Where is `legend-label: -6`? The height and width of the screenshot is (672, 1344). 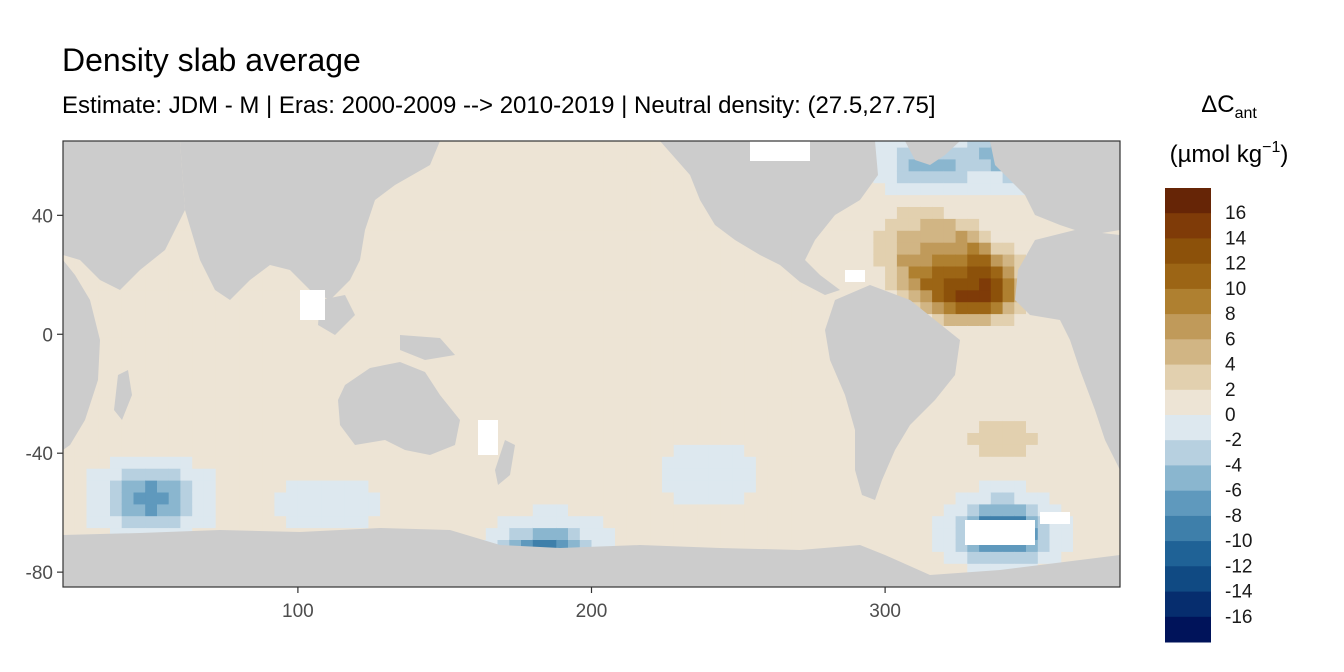
legend-label: -6 is located at coordinates (1233, 491).